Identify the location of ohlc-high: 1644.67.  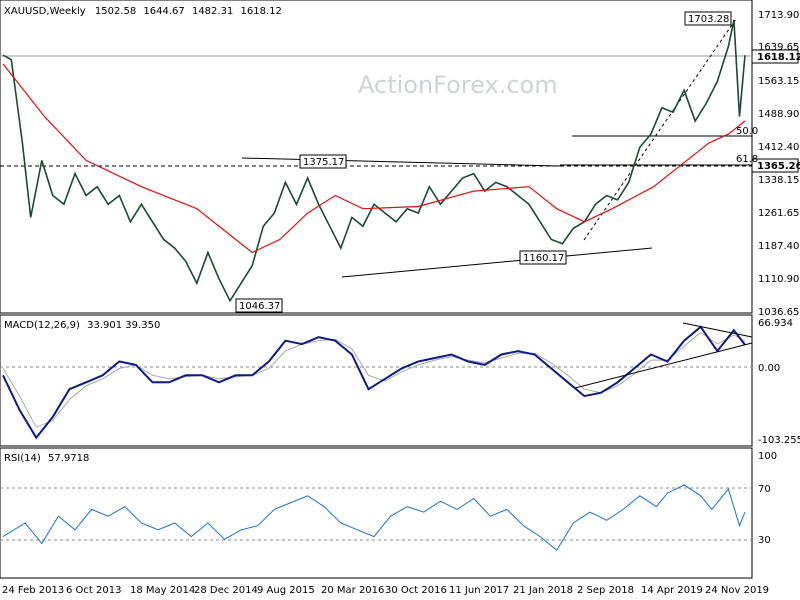
(163, 11).